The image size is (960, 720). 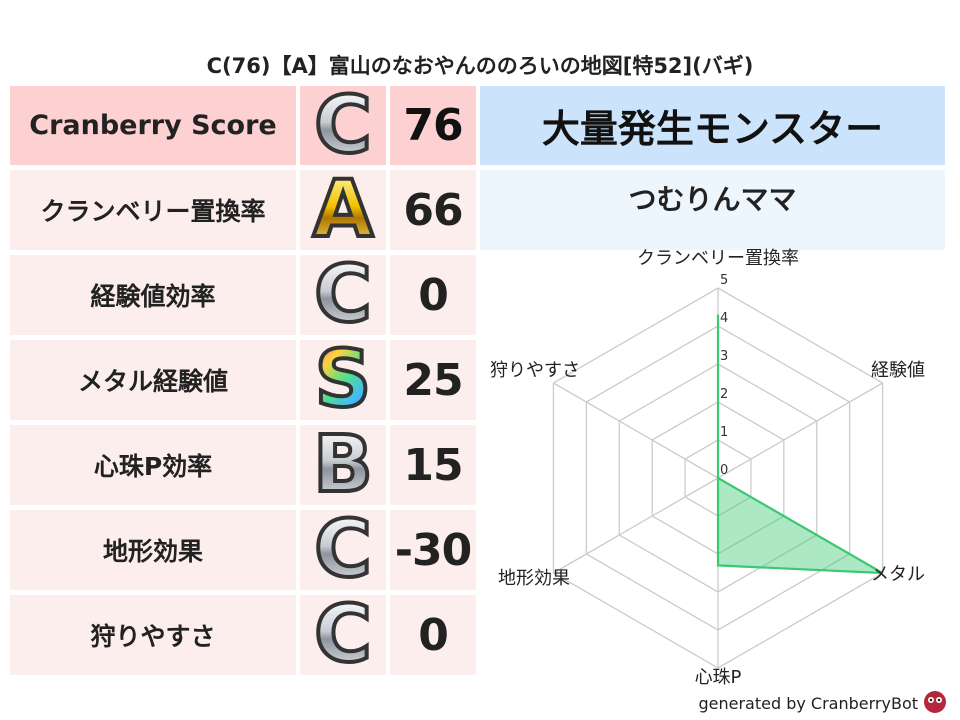 I want to click on axis-label: クランベリー置換率, so click(x=718, y=258).